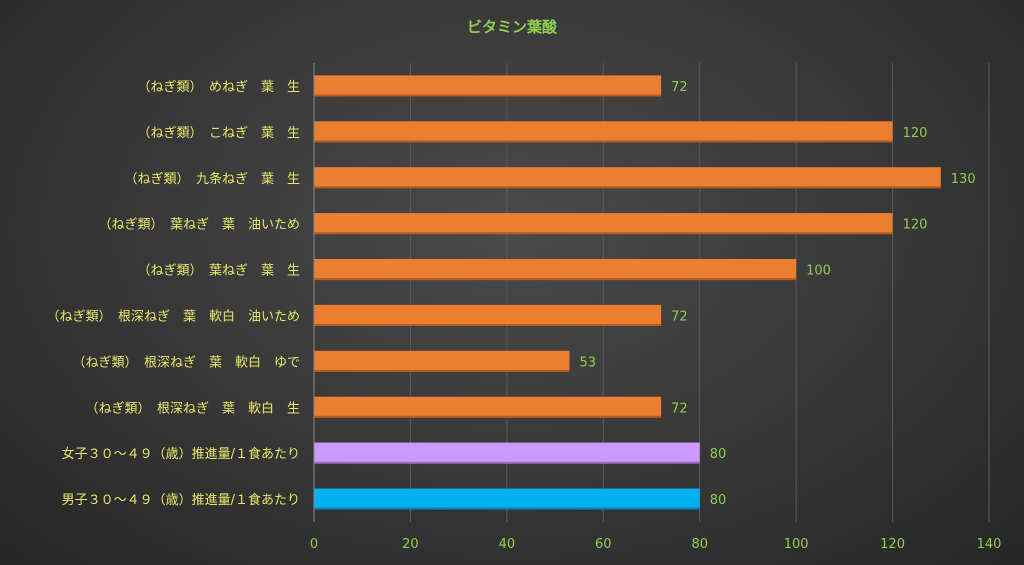  I want to click on x-tick-label: 0, so click(314, 544).